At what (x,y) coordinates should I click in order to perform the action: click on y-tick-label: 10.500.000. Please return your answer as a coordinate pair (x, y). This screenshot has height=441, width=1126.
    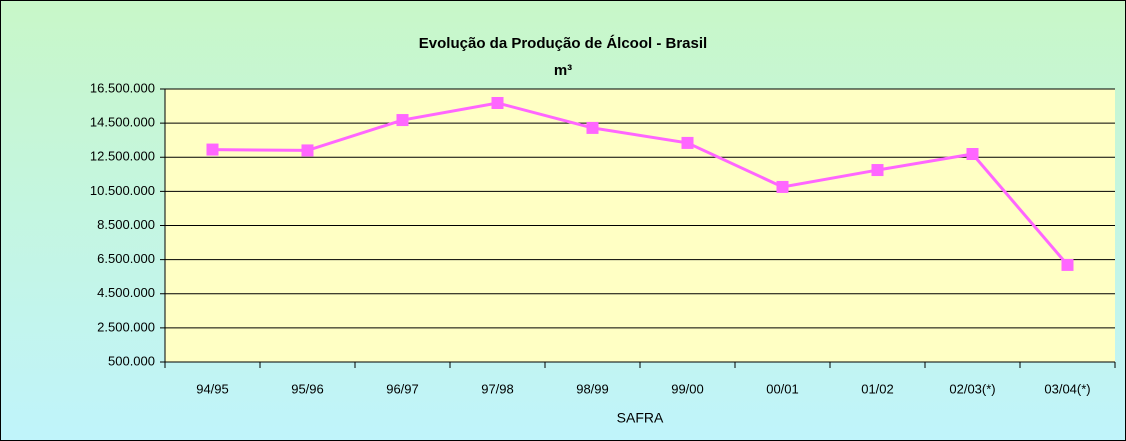
    Looking at the image, I should click on (122, 190).